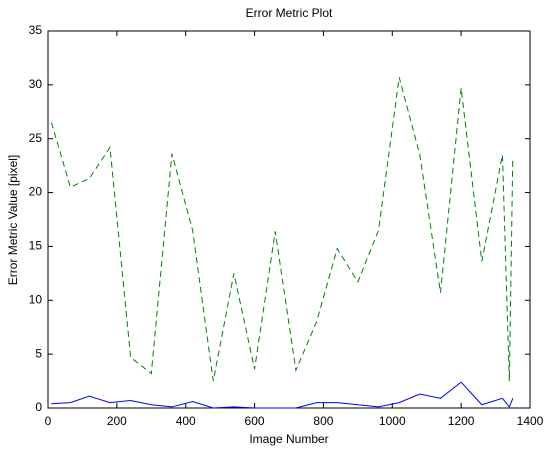  What do you see at coordinates (392, 421) in the screenshot?
I see `x-tick-label: 1000` at bounding box center [392, 421].